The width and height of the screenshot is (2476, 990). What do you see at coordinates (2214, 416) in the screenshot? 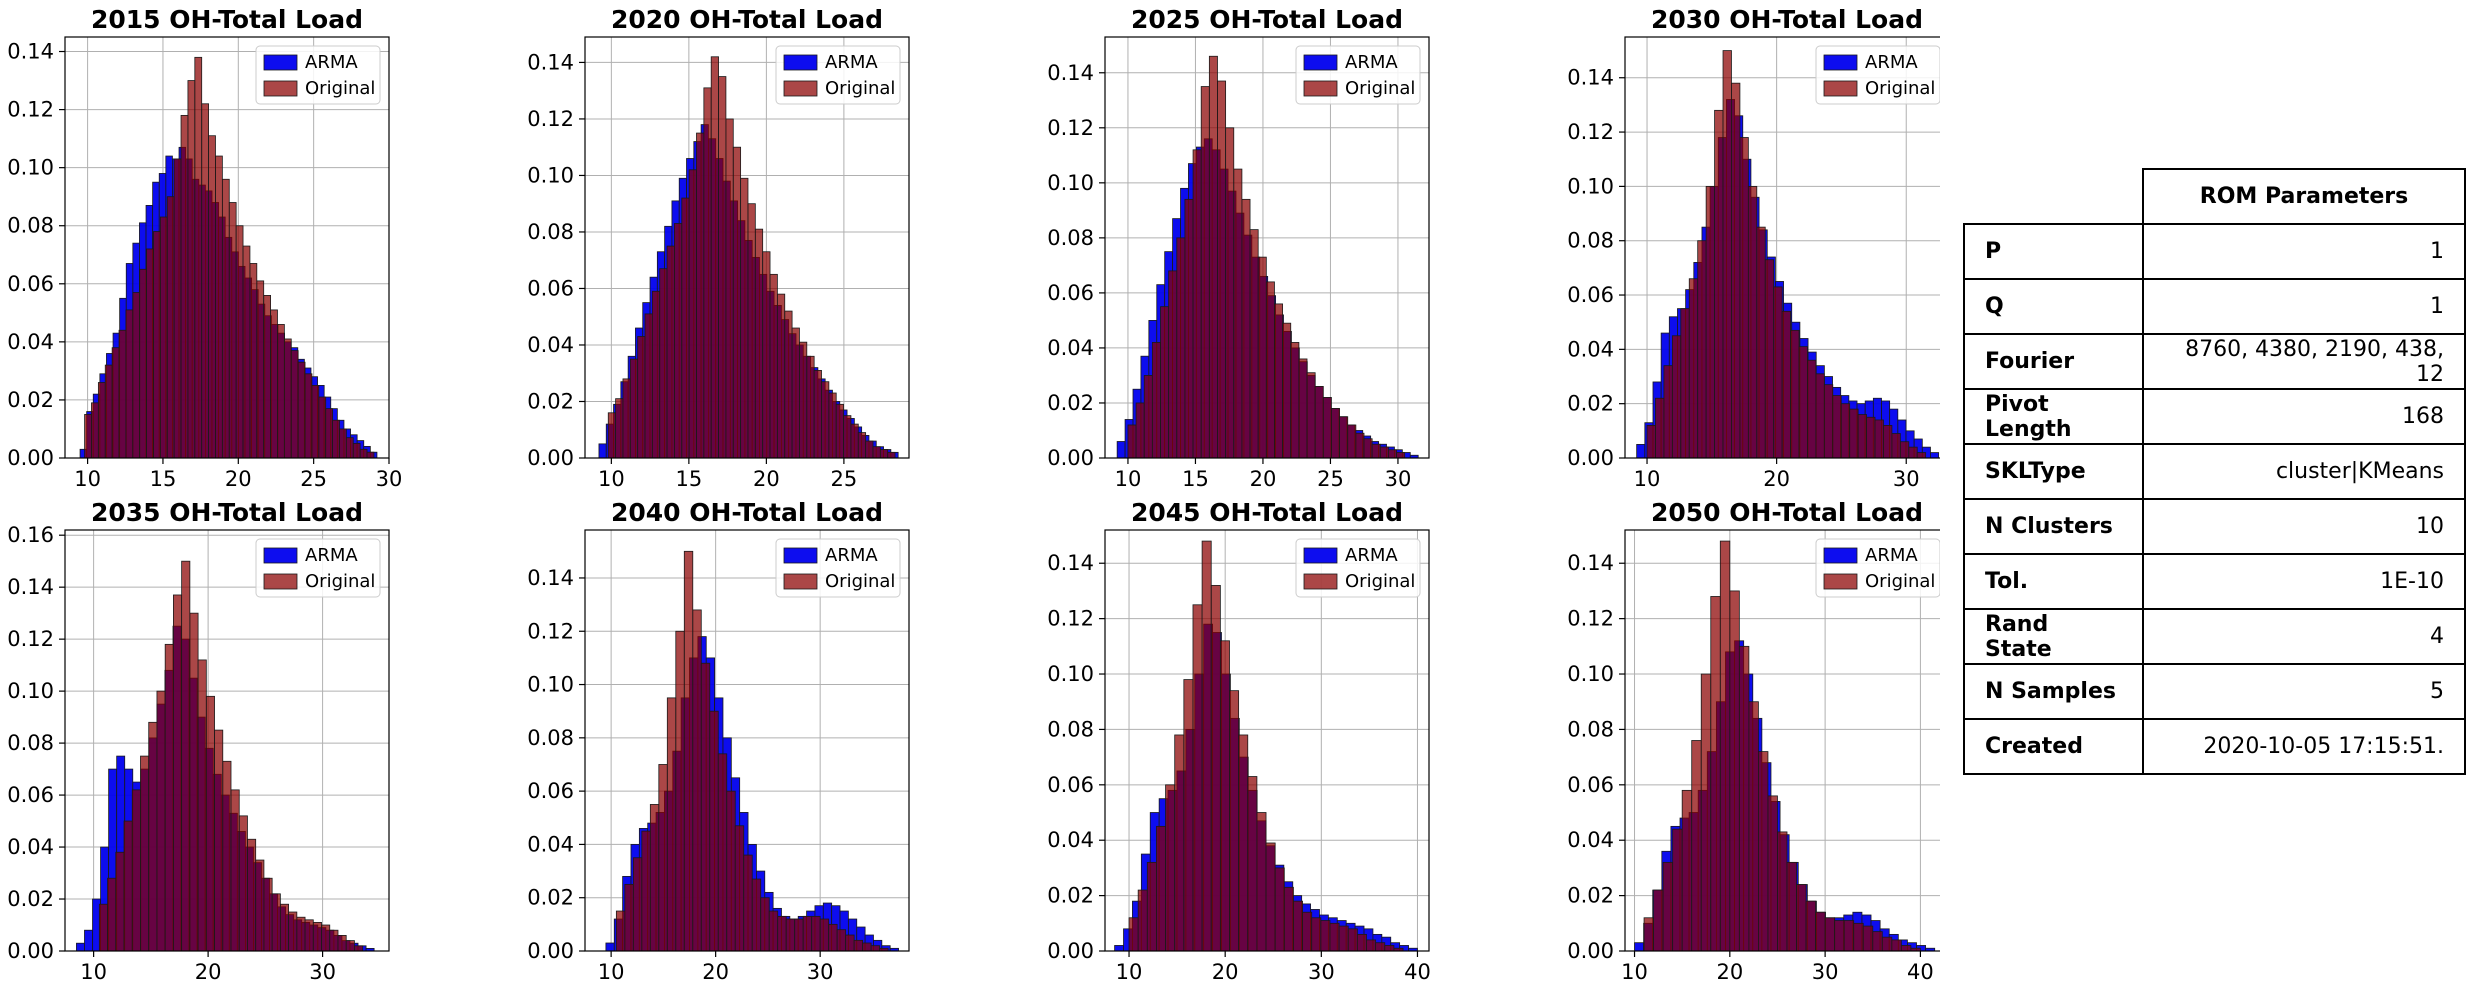
I see `table-row: Pivot Length 168` at bounding box center [2214, 416].